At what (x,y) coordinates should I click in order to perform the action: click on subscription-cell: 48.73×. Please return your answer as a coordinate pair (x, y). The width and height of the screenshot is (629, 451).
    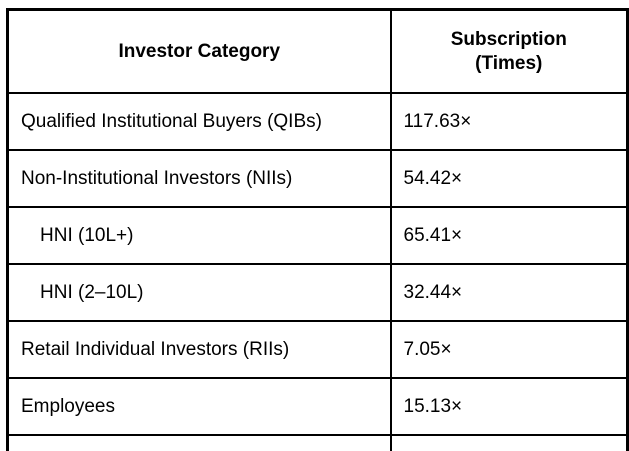
    Looking at the image, I should click on (509, 442).